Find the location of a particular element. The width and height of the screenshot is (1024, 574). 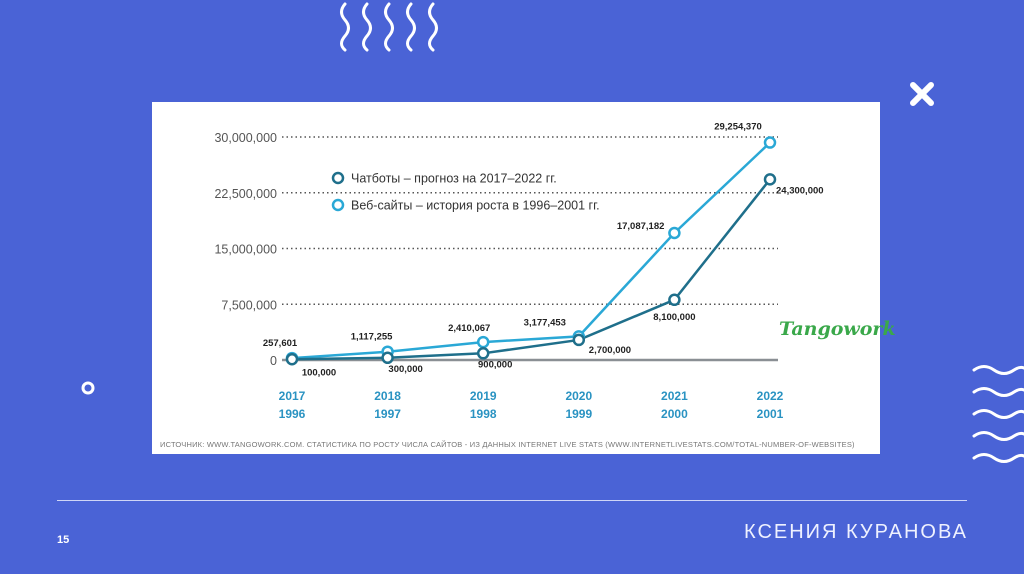

x-tick-label-secondary: 2000 is located at coordinates (674, 414).